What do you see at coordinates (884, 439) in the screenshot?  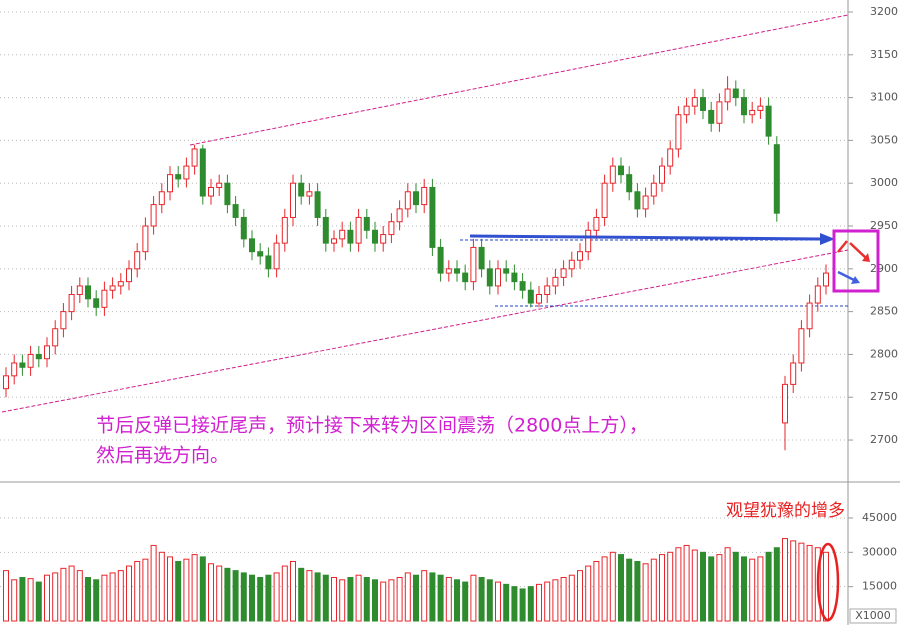 I see `y-tick-label: 2700` at bounding box center [884, 439].